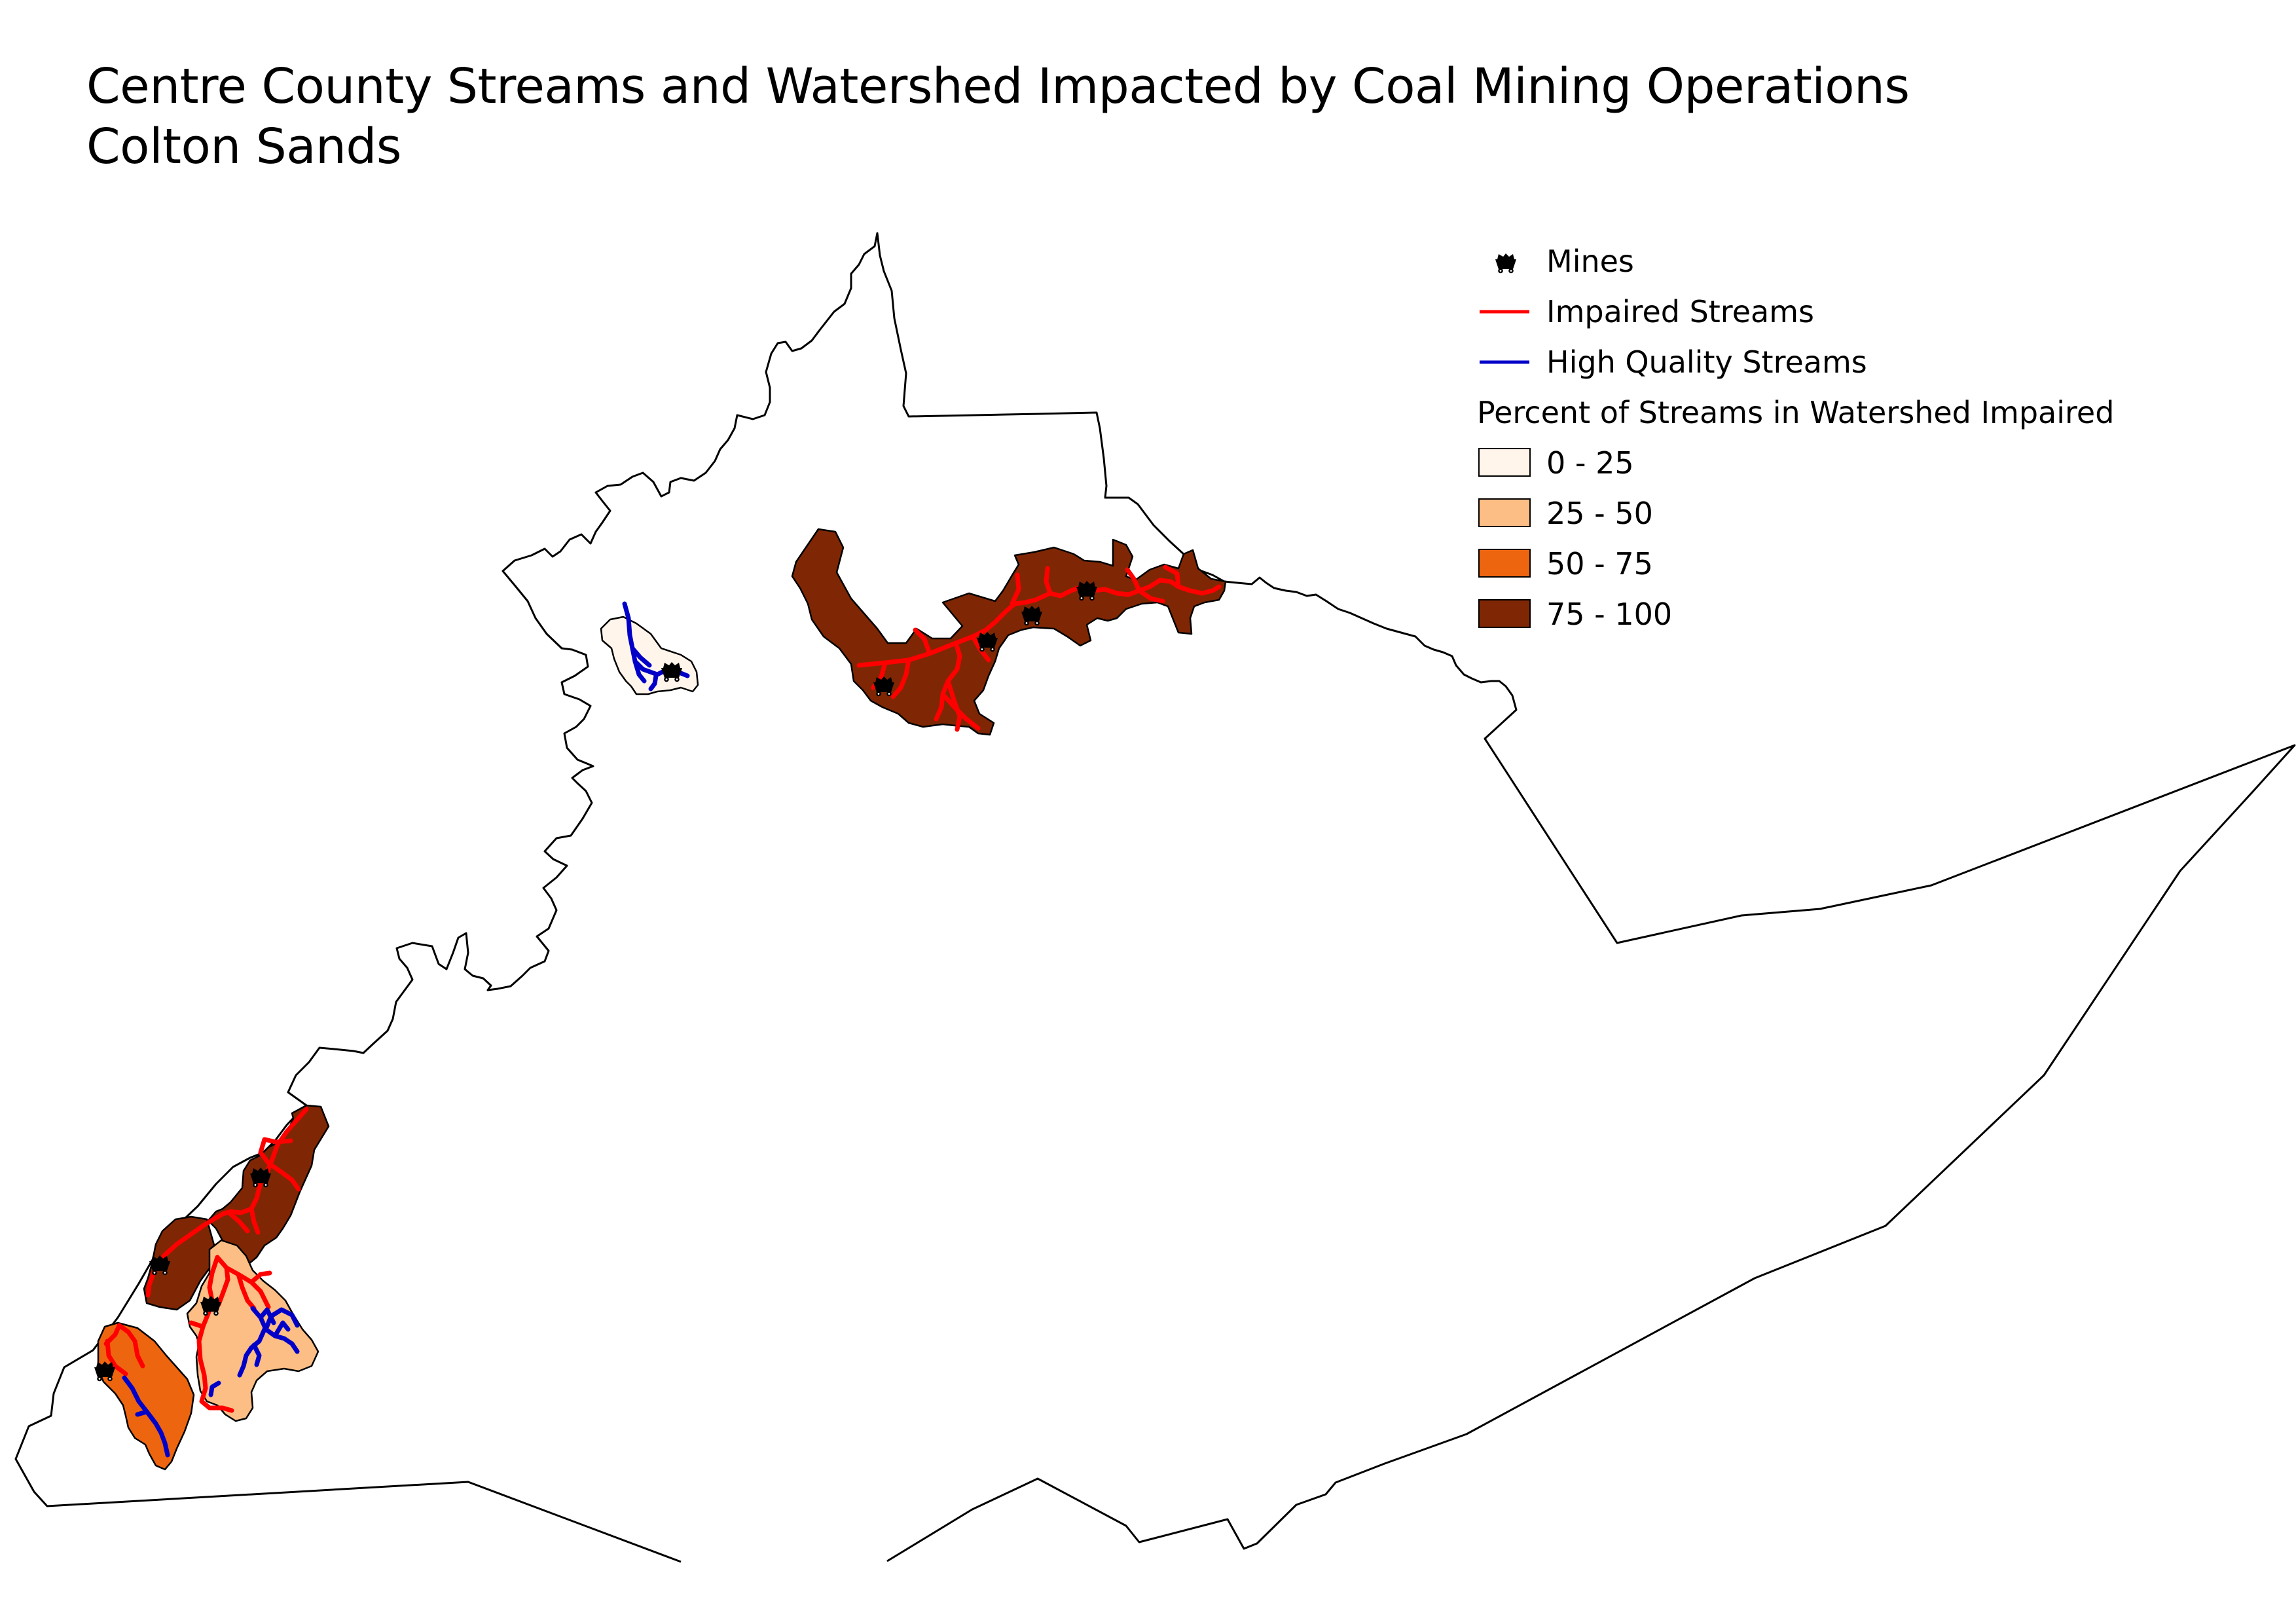  What do you see at coordinates (1706, 362) in the screenshot?
I see `legend-label-high-quality-streams: High Quality Streams` at bounding box center [1706, 362].